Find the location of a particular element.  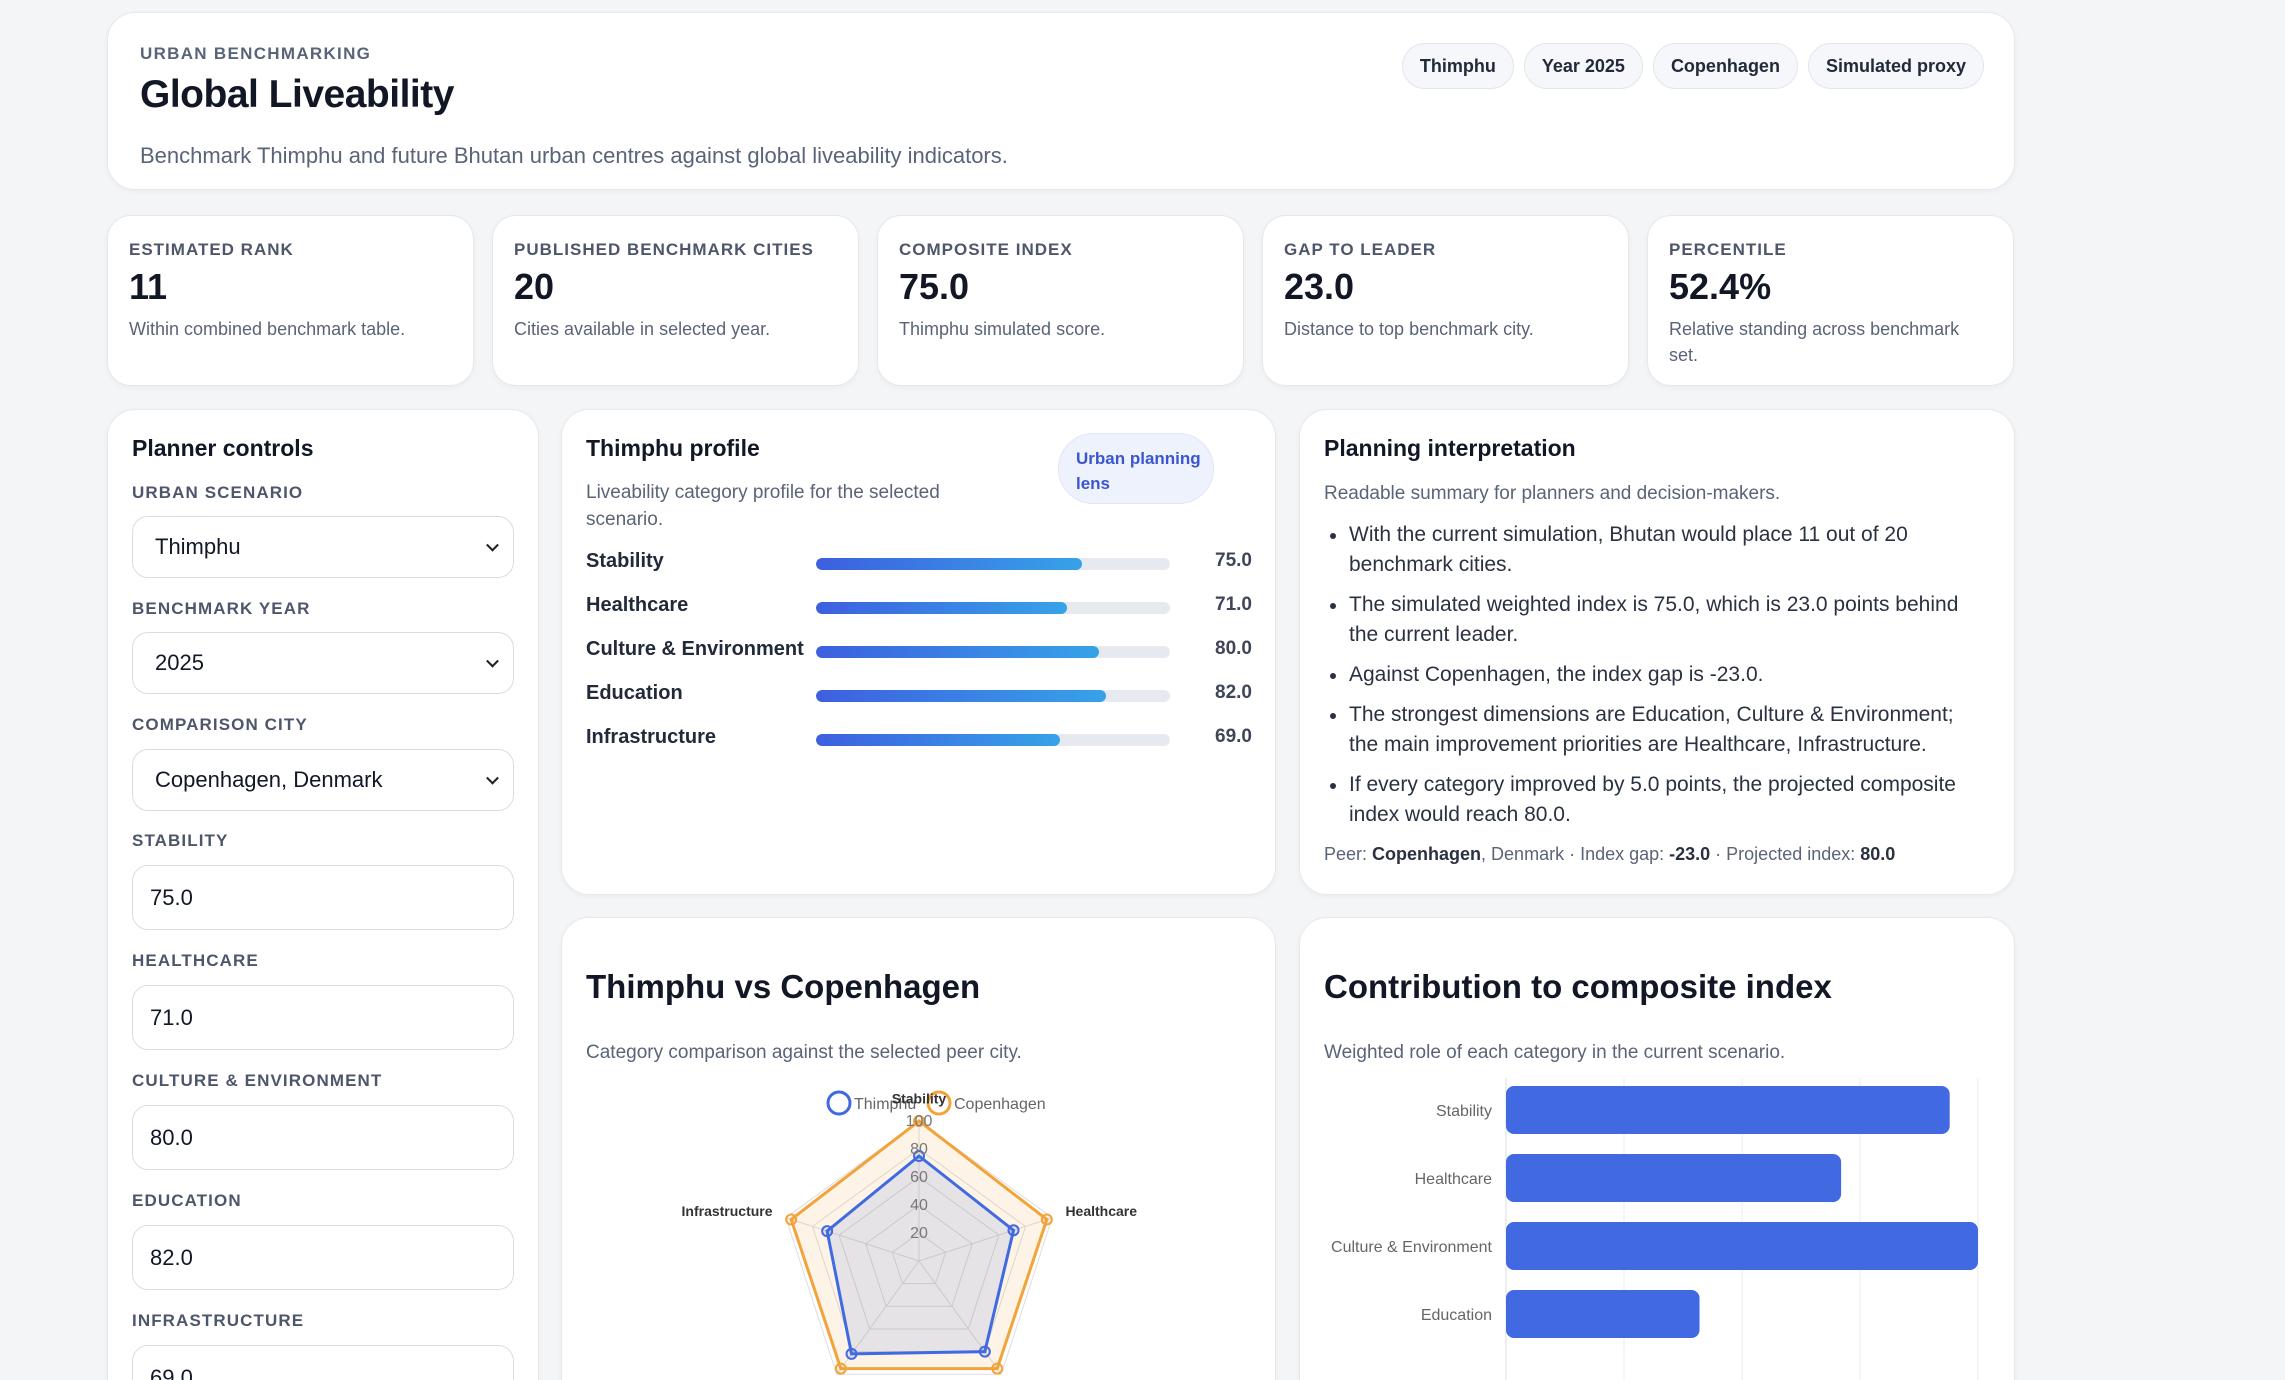

bar-value: 75.0 is located at coordinates (1233, 560).